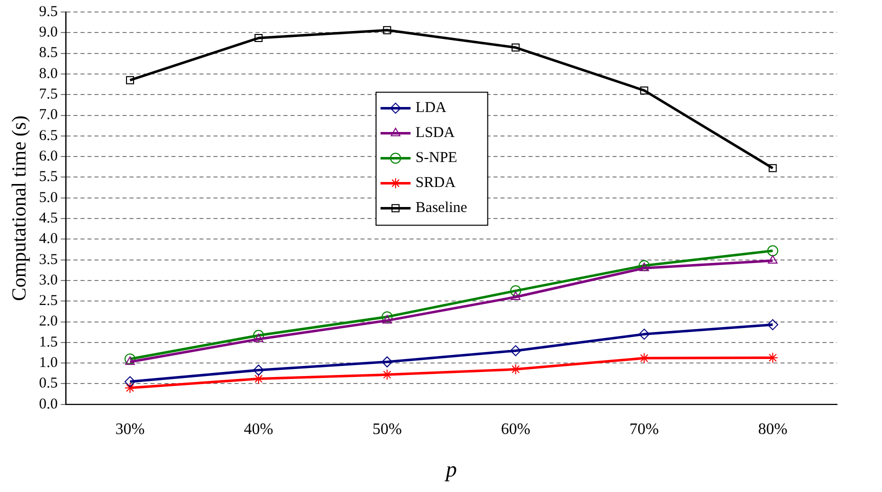 Image resolution: width=882 pixels, height=492 pixels. Describe the element at coordinates (48, 156) in the screenshot. I see `y-tick-label: 6.0` at that location.